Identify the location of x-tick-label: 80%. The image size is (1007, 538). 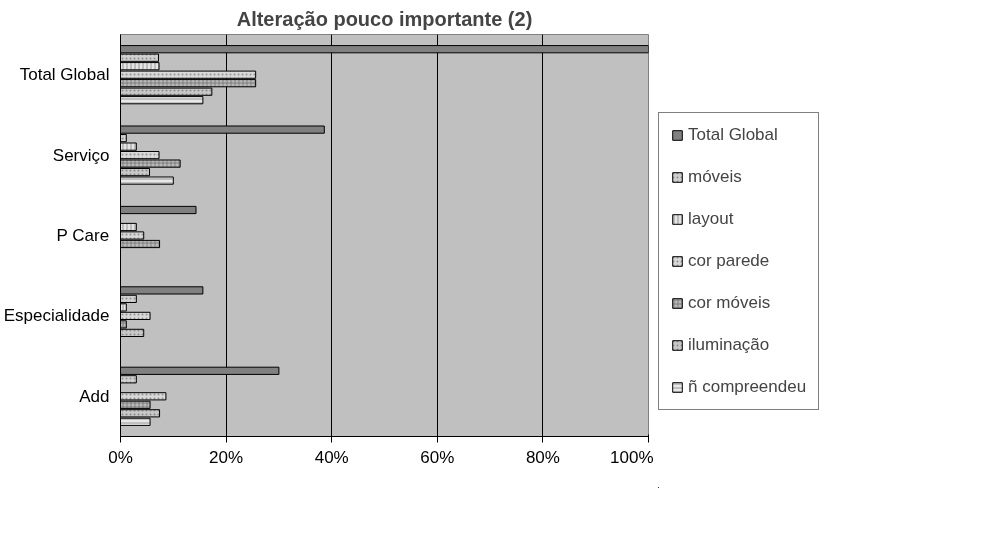
(542, 457).